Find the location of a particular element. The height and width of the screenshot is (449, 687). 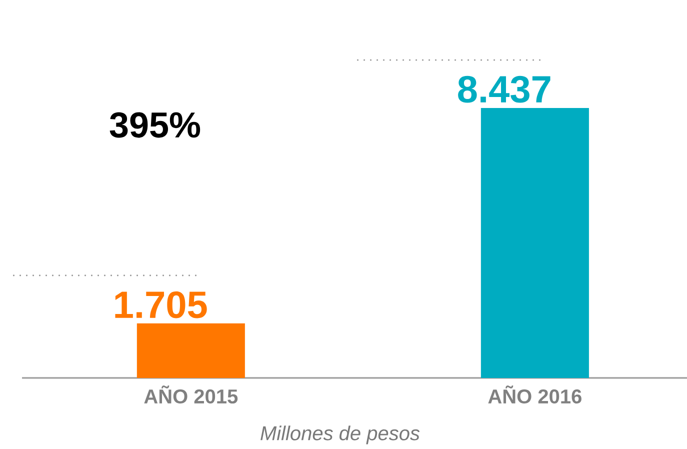

annotation: 395% is located at coordinates (155, 125).